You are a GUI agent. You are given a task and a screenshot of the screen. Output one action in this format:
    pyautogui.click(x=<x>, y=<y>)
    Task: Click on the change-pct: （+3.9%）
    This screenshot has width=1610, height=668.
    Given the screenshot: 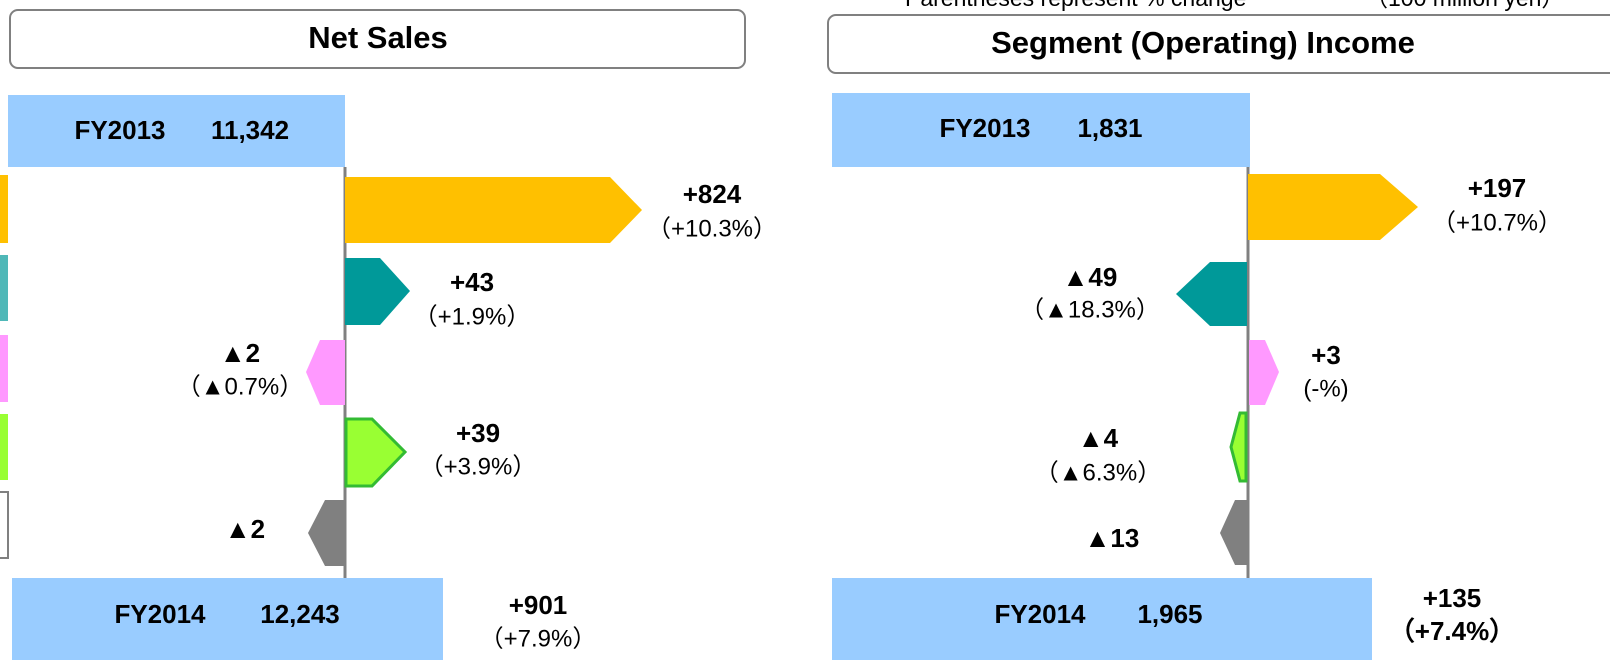 What is the action you would take?
    pyautogui.click(x=478, y=466)
    